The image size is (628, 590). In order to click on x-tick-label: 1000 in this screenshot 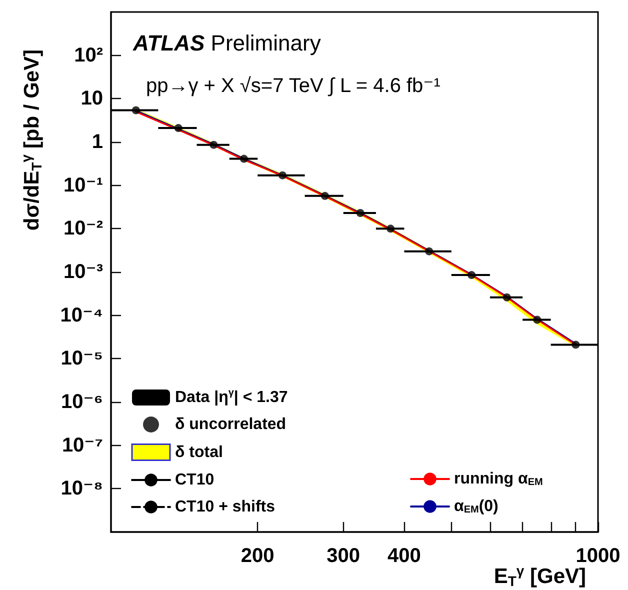, I will do `click(598, 556)`.